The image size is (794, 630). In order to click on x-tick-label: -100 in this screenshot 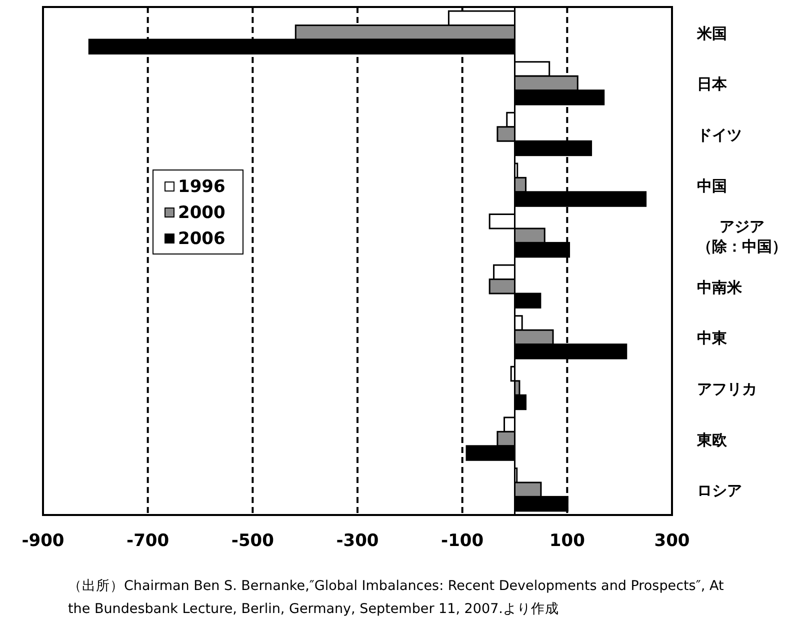, I will do `click(462, 541)`.